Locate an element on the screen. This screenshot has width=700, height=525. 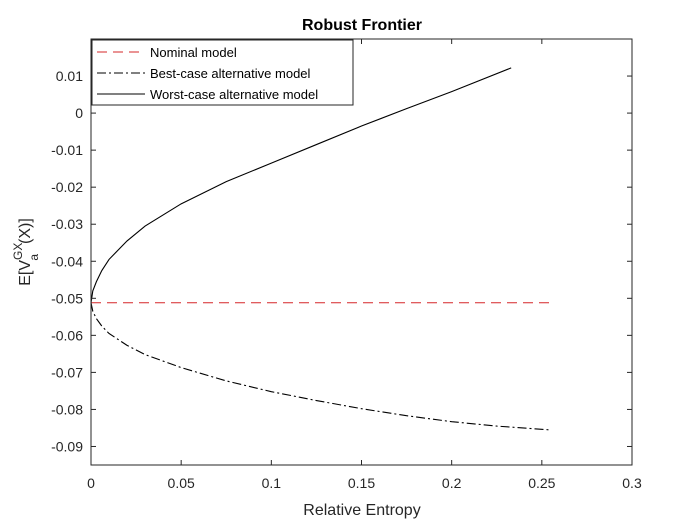
y-tick-label: -0.03 is located at coordinates (67, 224).